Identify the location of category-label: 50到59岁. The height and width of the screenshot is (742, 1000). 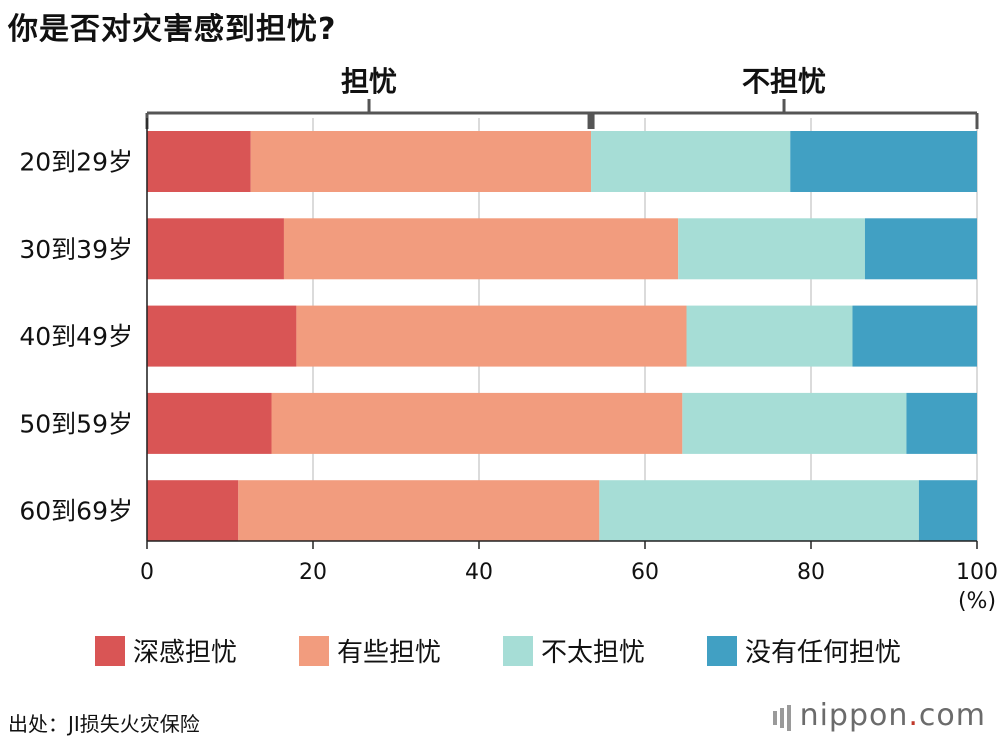
(76, 423).